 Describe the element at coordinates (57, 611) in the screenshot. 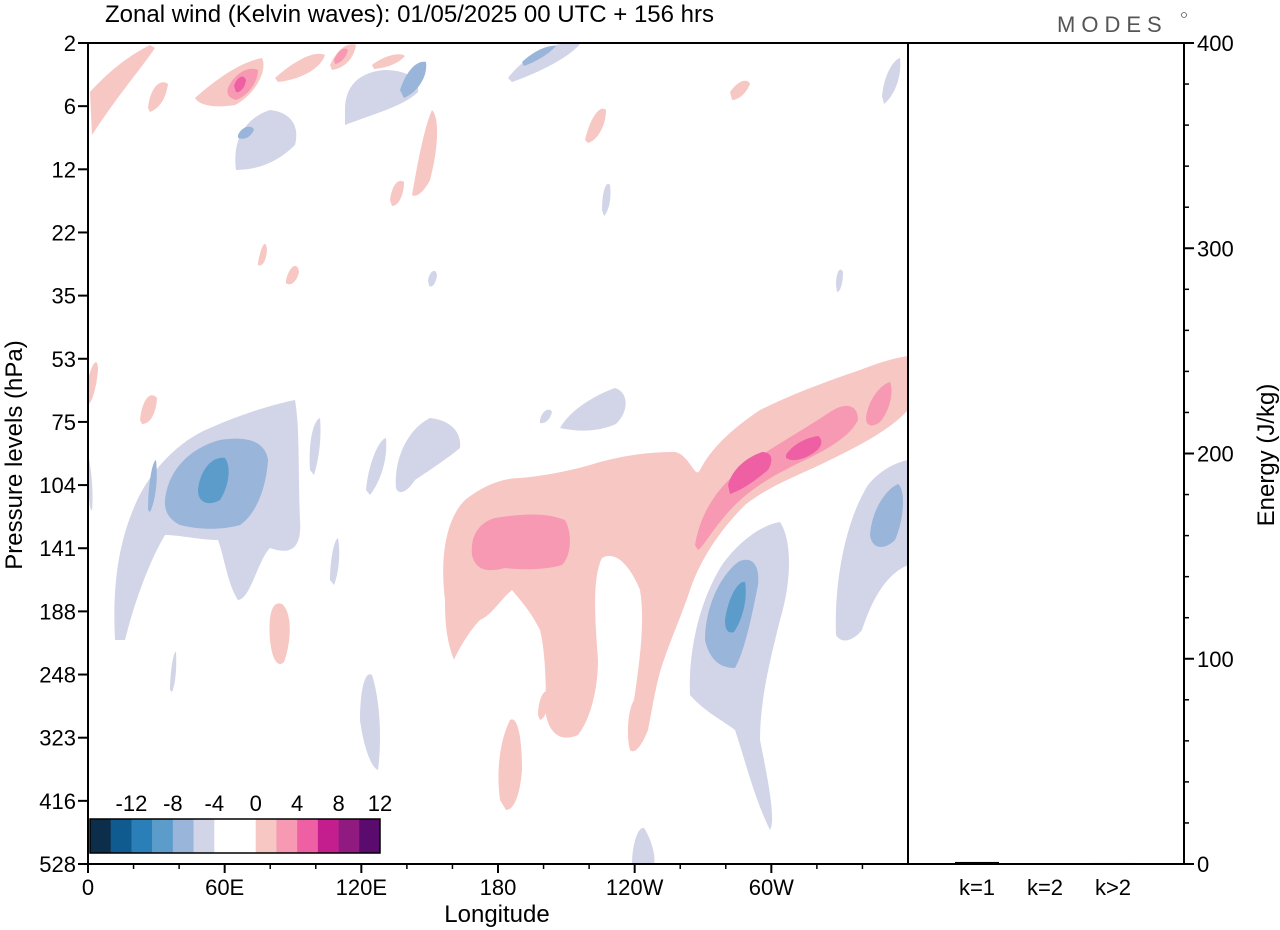

I see `y-tick-label: 188` at that location.